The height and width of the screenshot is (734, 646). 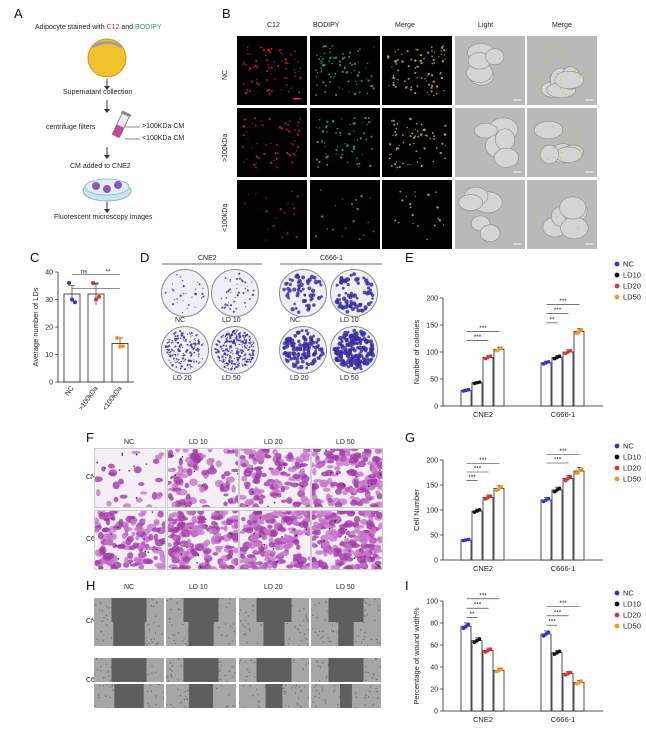 I want to click on workflow-step-microscopy: Fluorescent microscopy images, so click(x=103, y=217).